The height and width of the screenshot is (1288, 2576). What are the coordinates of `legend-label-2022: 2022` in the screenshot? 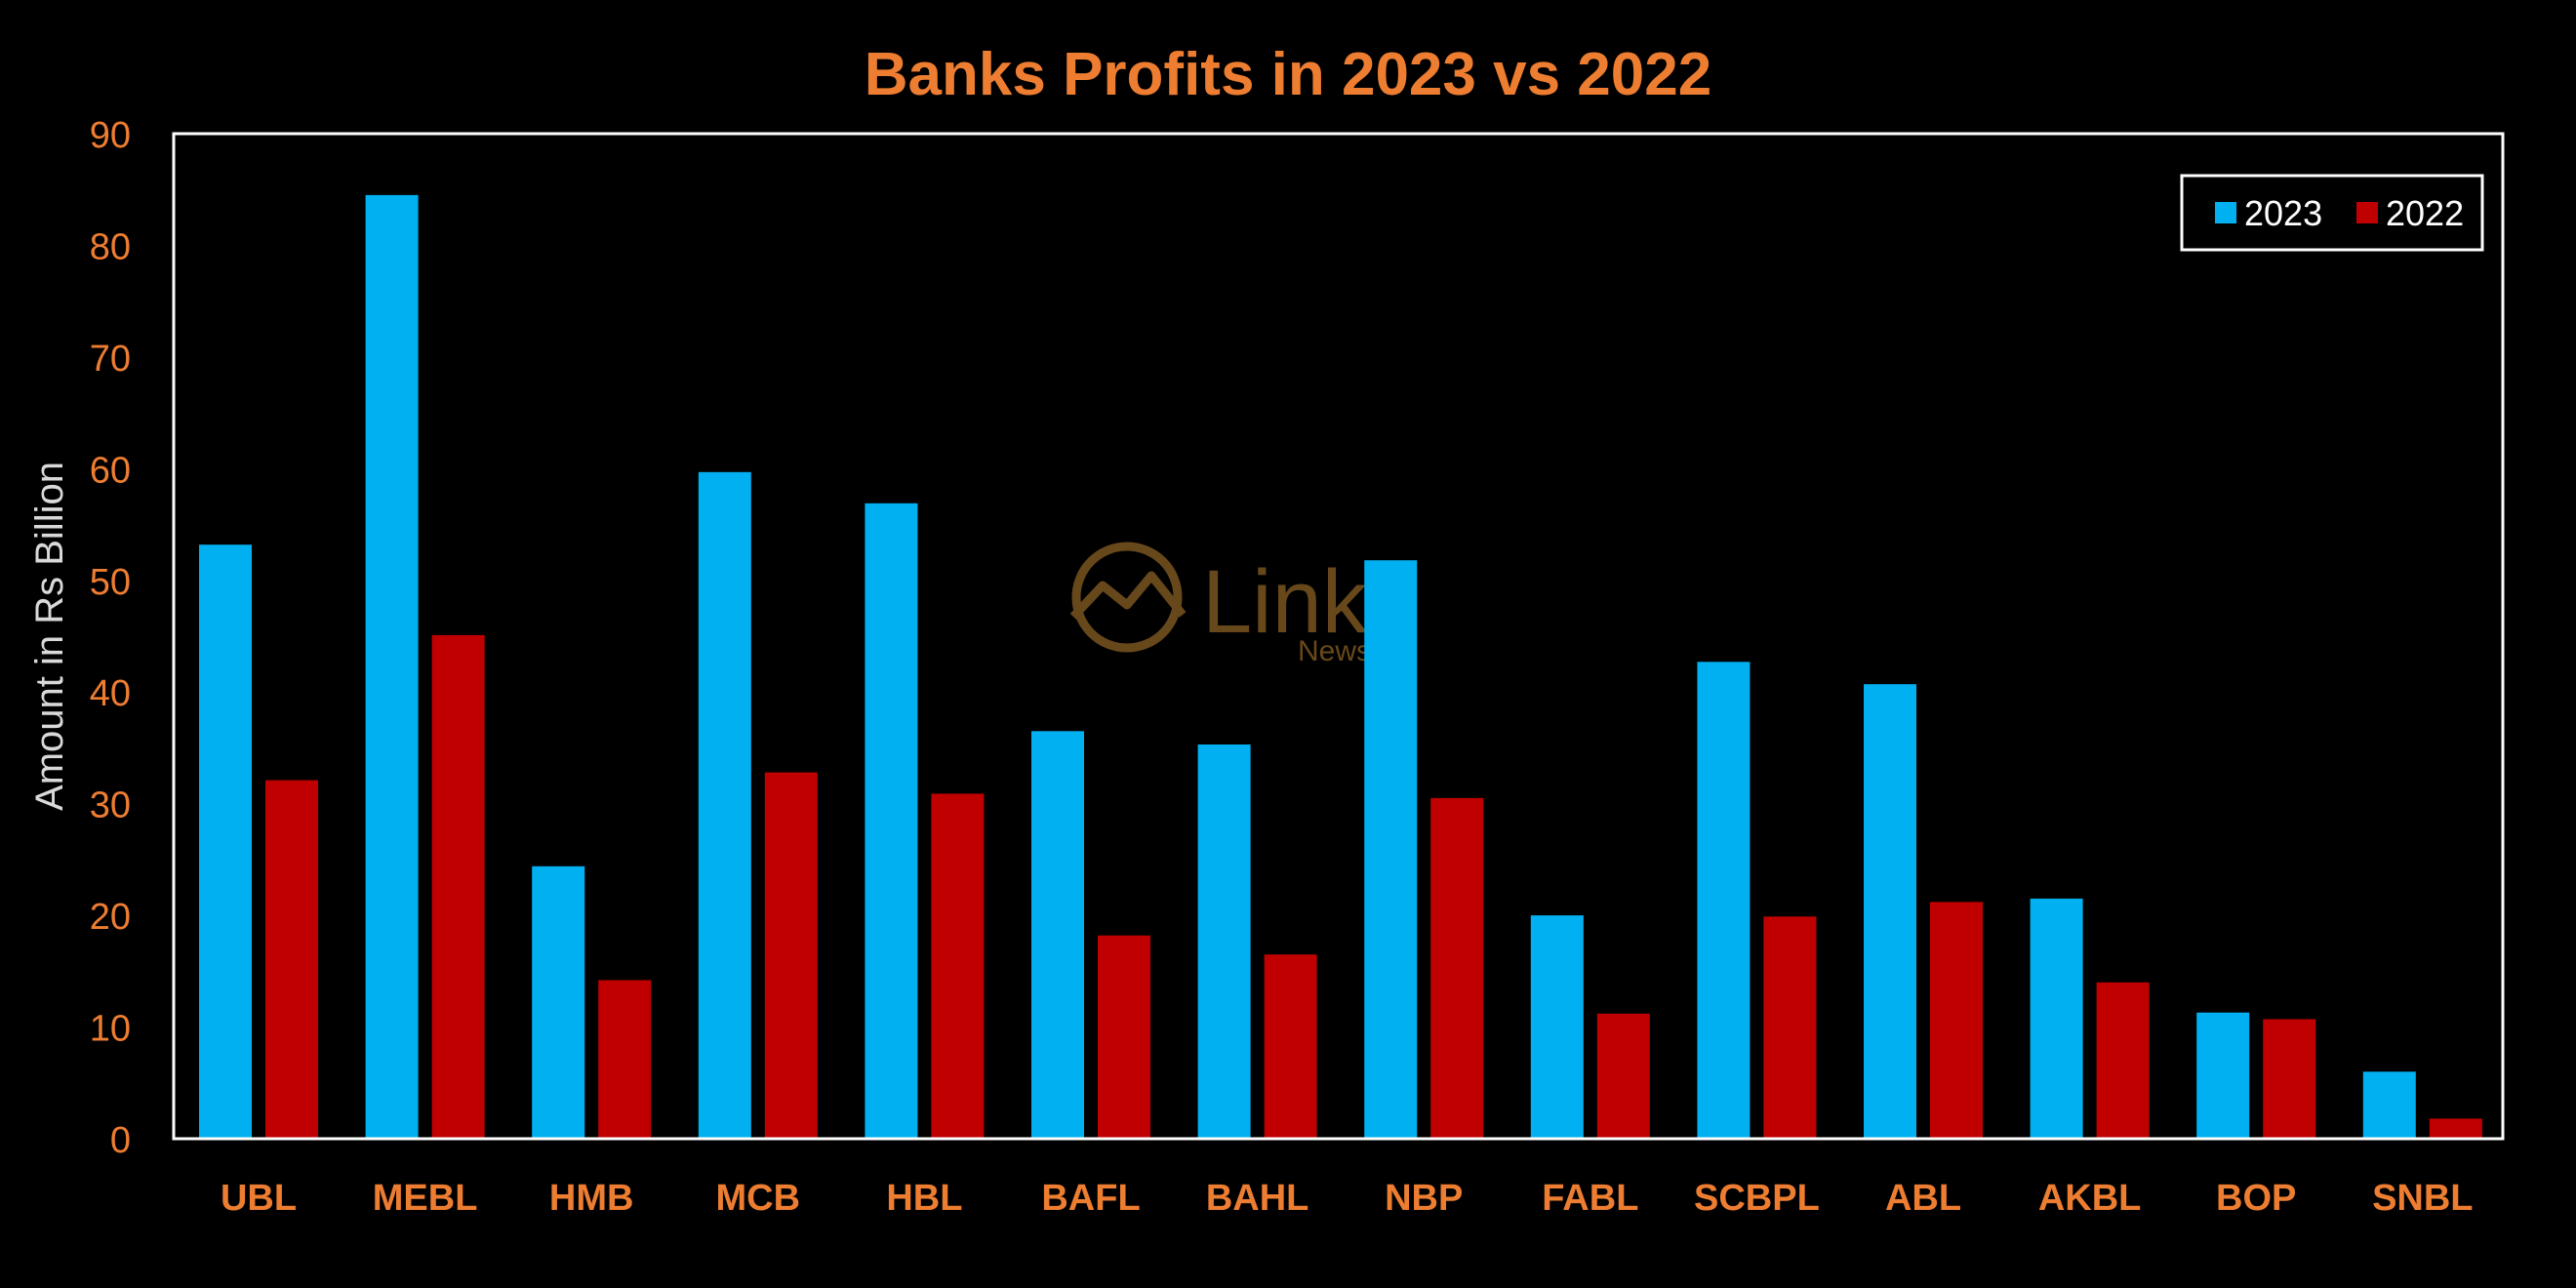 It's located at (2425, 213).